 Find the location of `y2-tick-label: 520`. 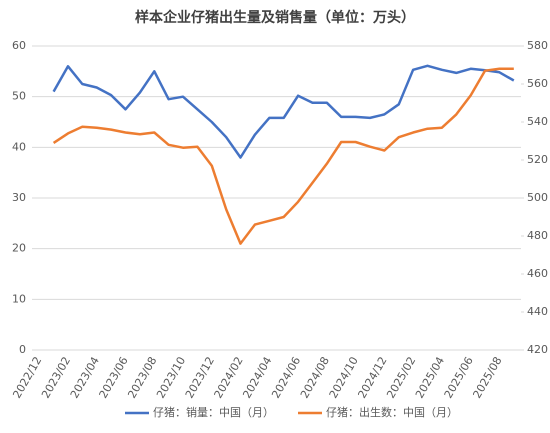

y2-tick-label: 520 is located at coordinates (537, 159).